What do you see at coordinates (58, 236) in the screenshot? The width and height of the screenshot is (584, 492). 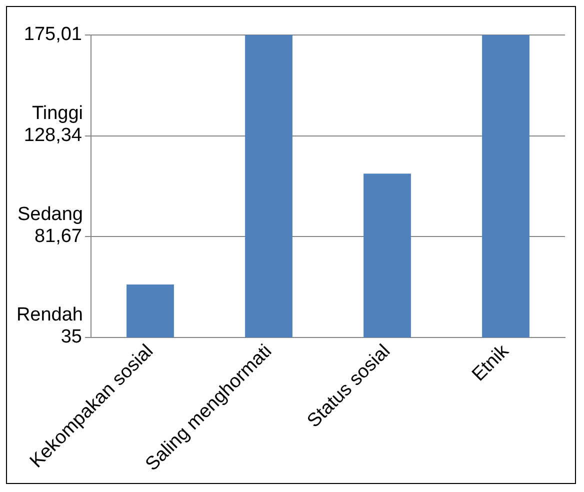 I see `y-tick-label: 81,67` at bounding box center [58, 236].